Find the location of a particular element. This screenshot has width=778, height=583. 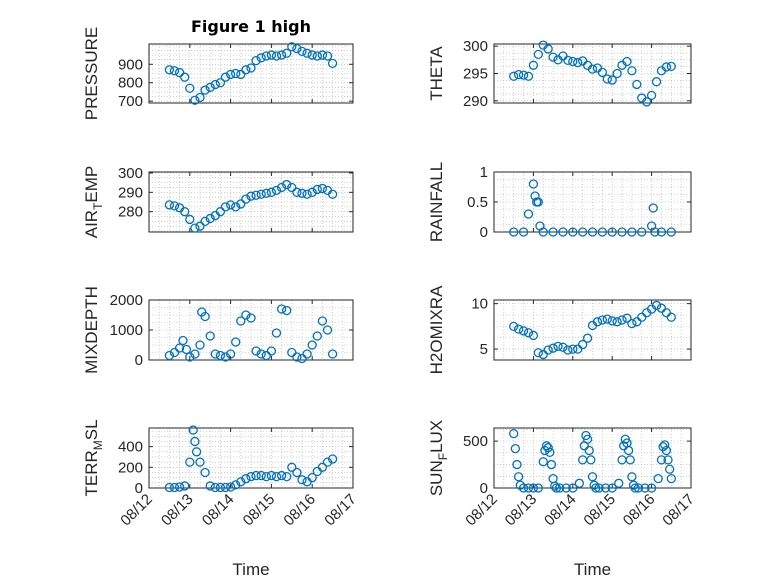

y-axis-label: SUNFLUX is located at coordinates (438, 458).